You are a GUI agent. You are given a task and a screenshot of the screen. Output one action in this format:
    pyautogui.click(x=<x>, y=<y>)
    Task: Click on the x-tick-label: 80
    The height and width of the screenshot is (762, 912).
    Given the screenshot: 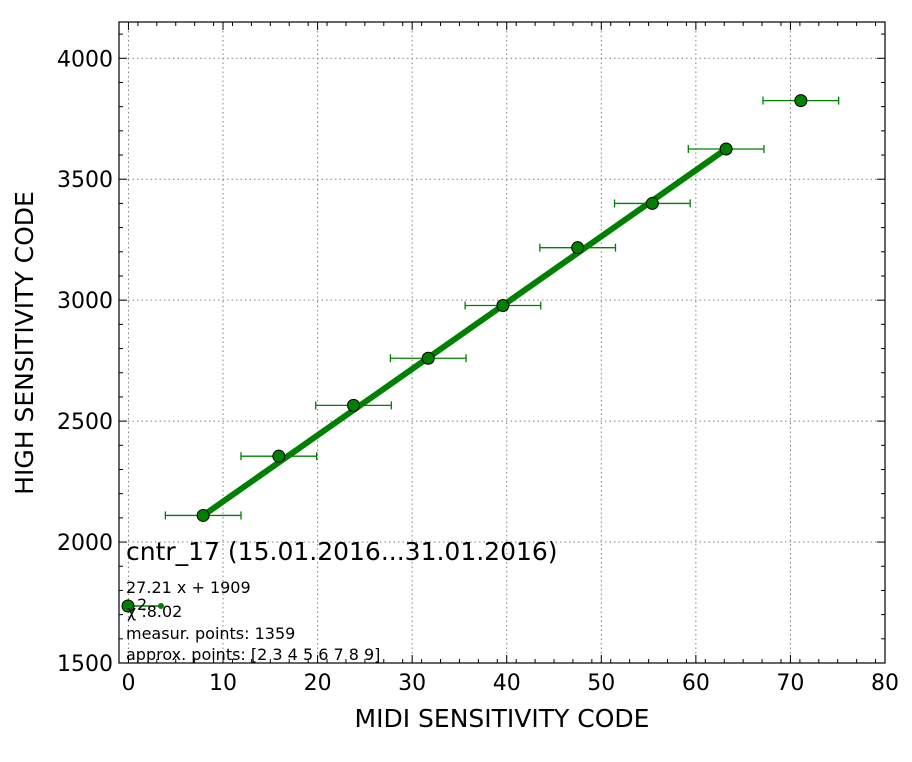 What is the action you would take?
    pyautogui.click(x=885, y=683)
    